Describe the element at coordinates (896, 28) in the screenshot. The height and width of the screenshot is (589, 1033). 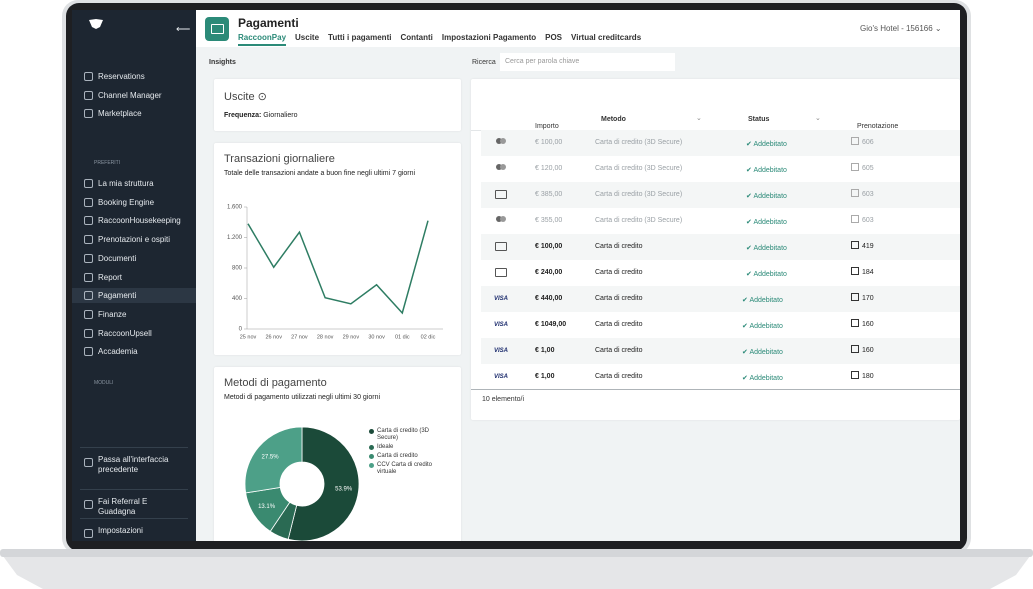
I see `hotel: Gio's Hotel - 156166` at that location.